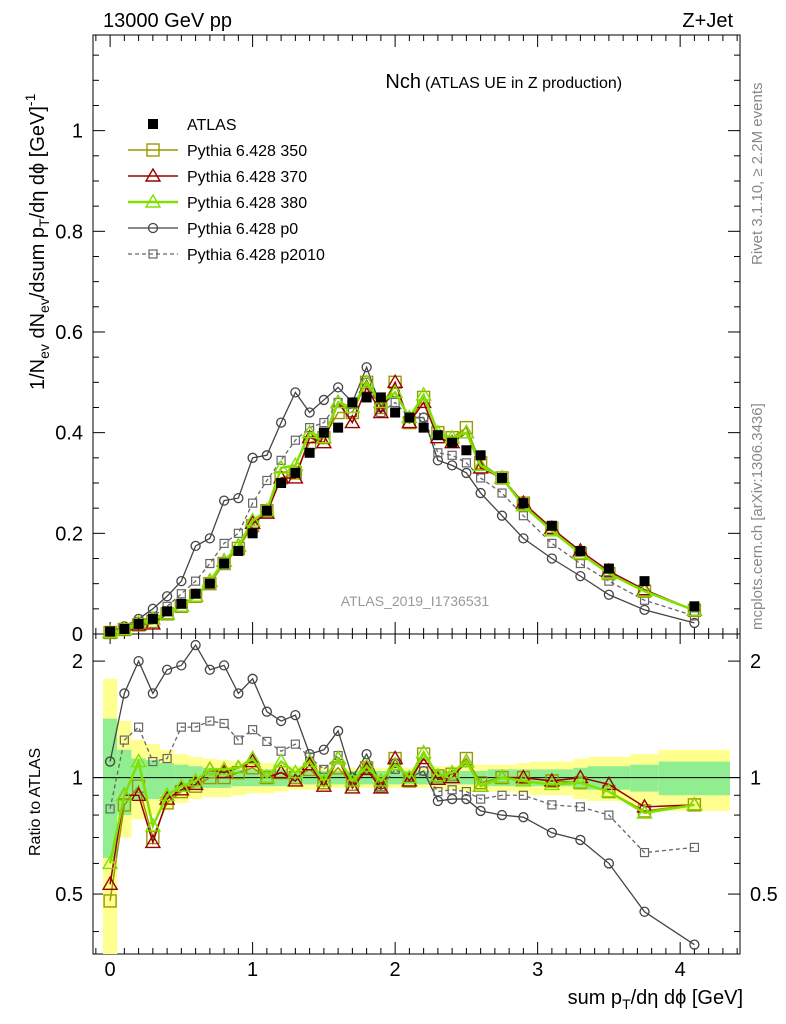 This screenshot has height=1024, width=786. Describe the element at coordinates (415, 601) in the screenshot. I see `analysis-label: ATLAS_2019_I1736531` at that location.